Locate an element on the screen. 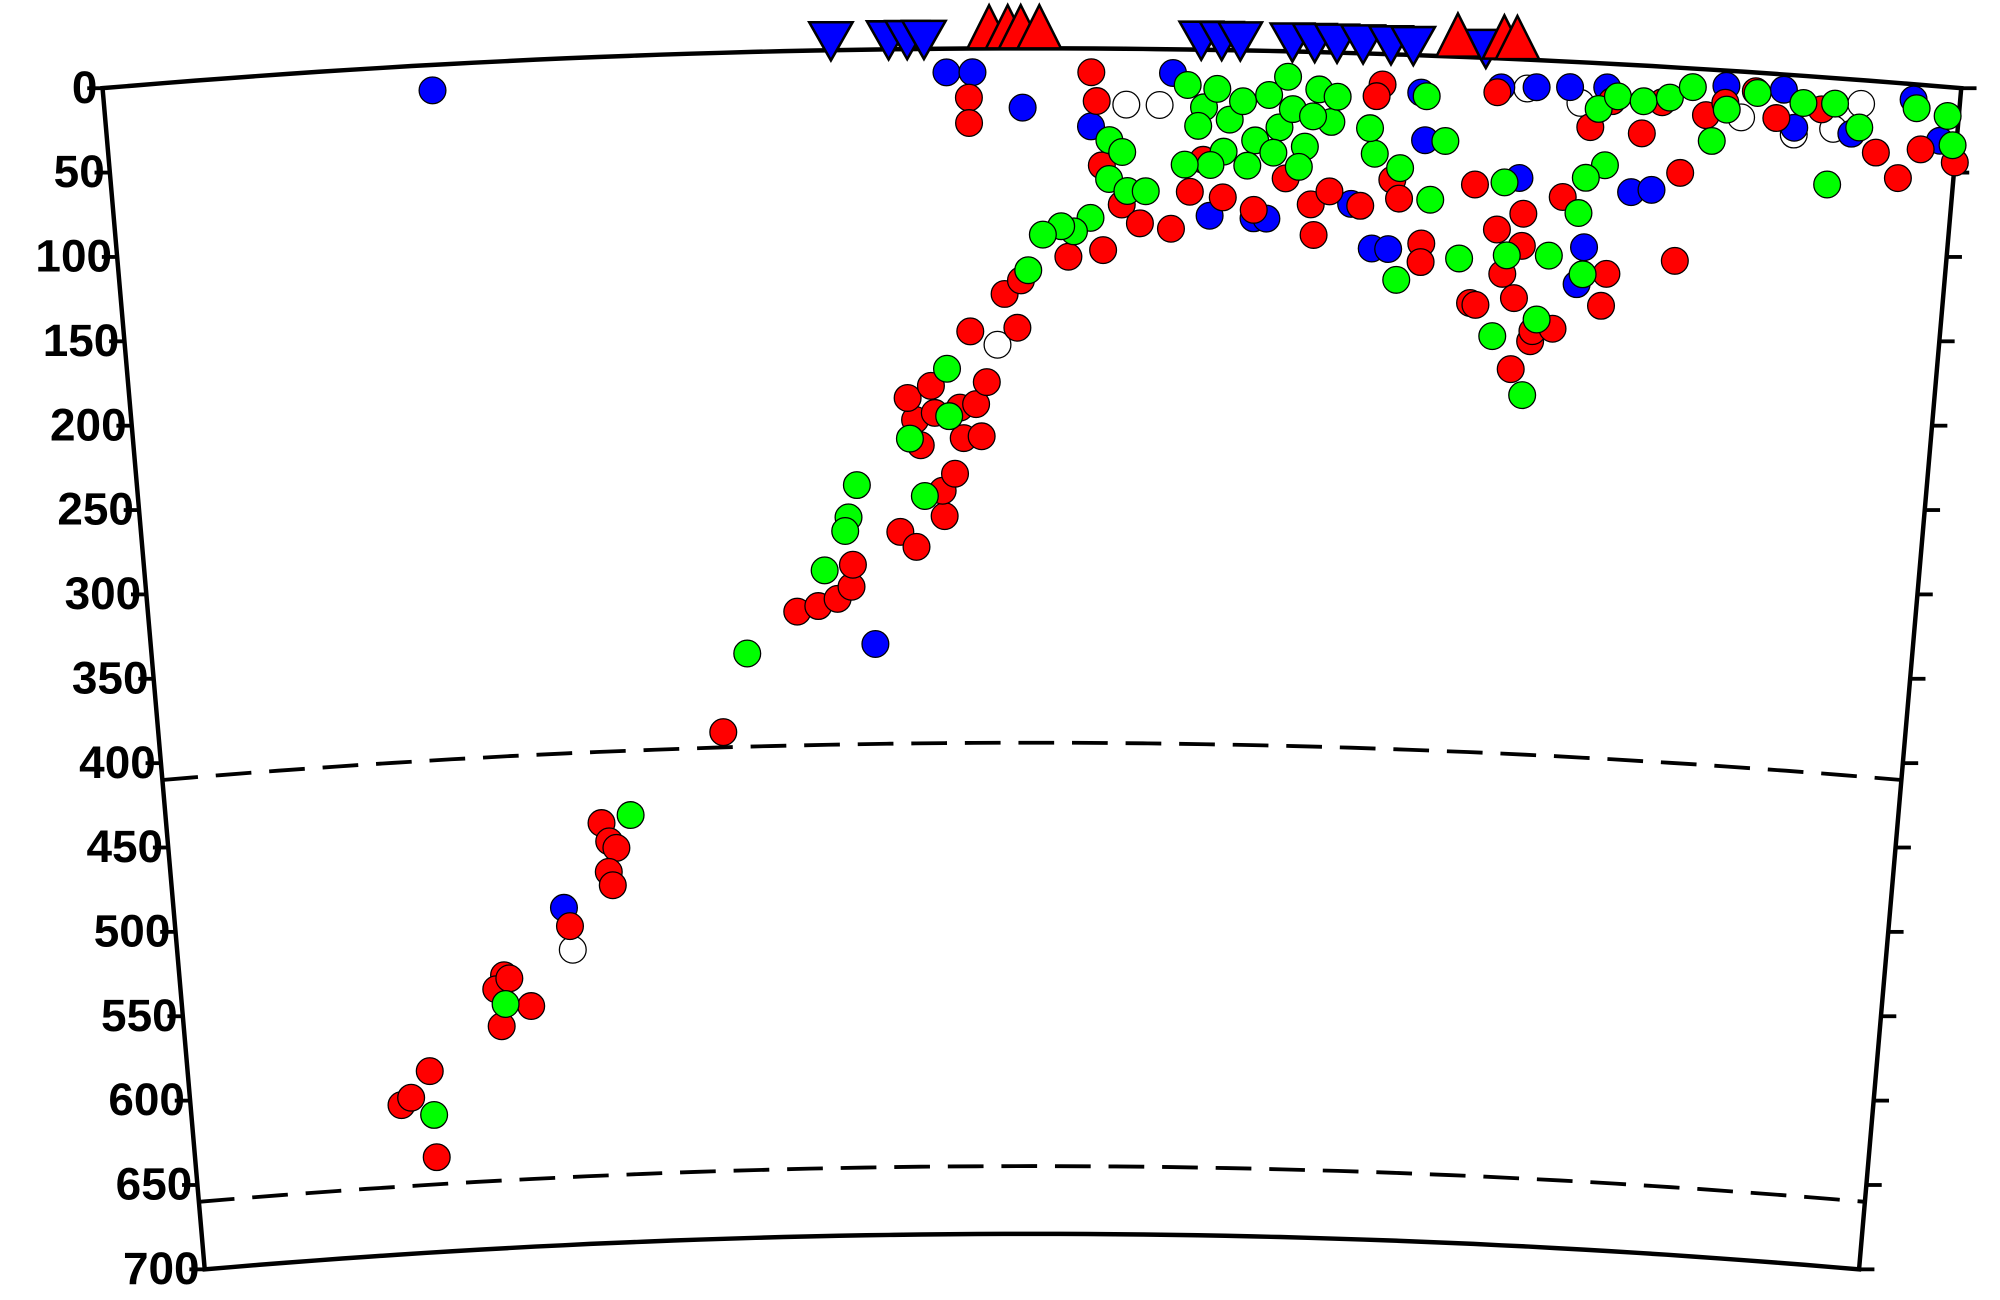 The image size is (2000, 1300). y-tick-label: 700 is located at coordinates (161, 1268).